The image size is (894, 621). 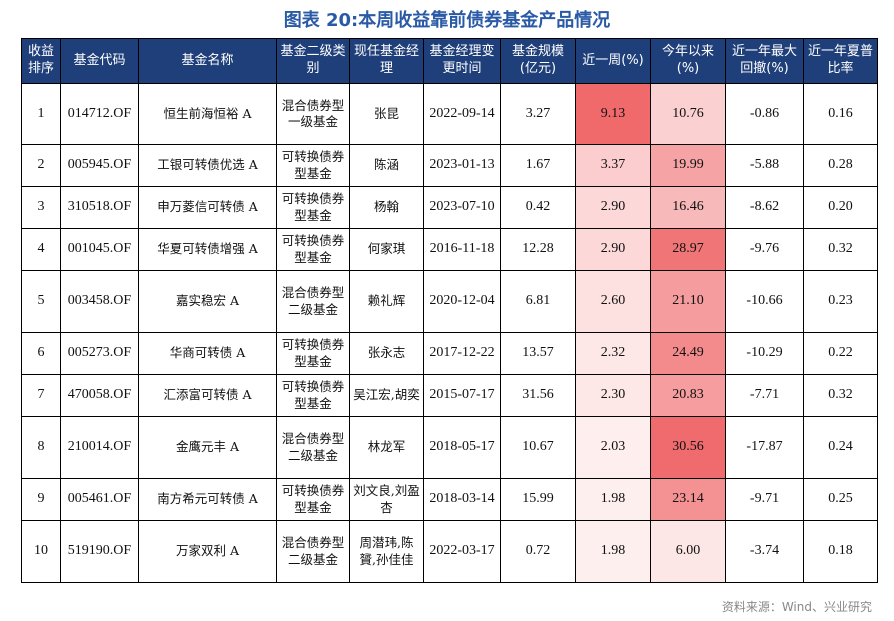 What do you see at coordinates (538, 353) in the screenshot?
I see `cell-size: 13.57` at bounding box center [538, 353].